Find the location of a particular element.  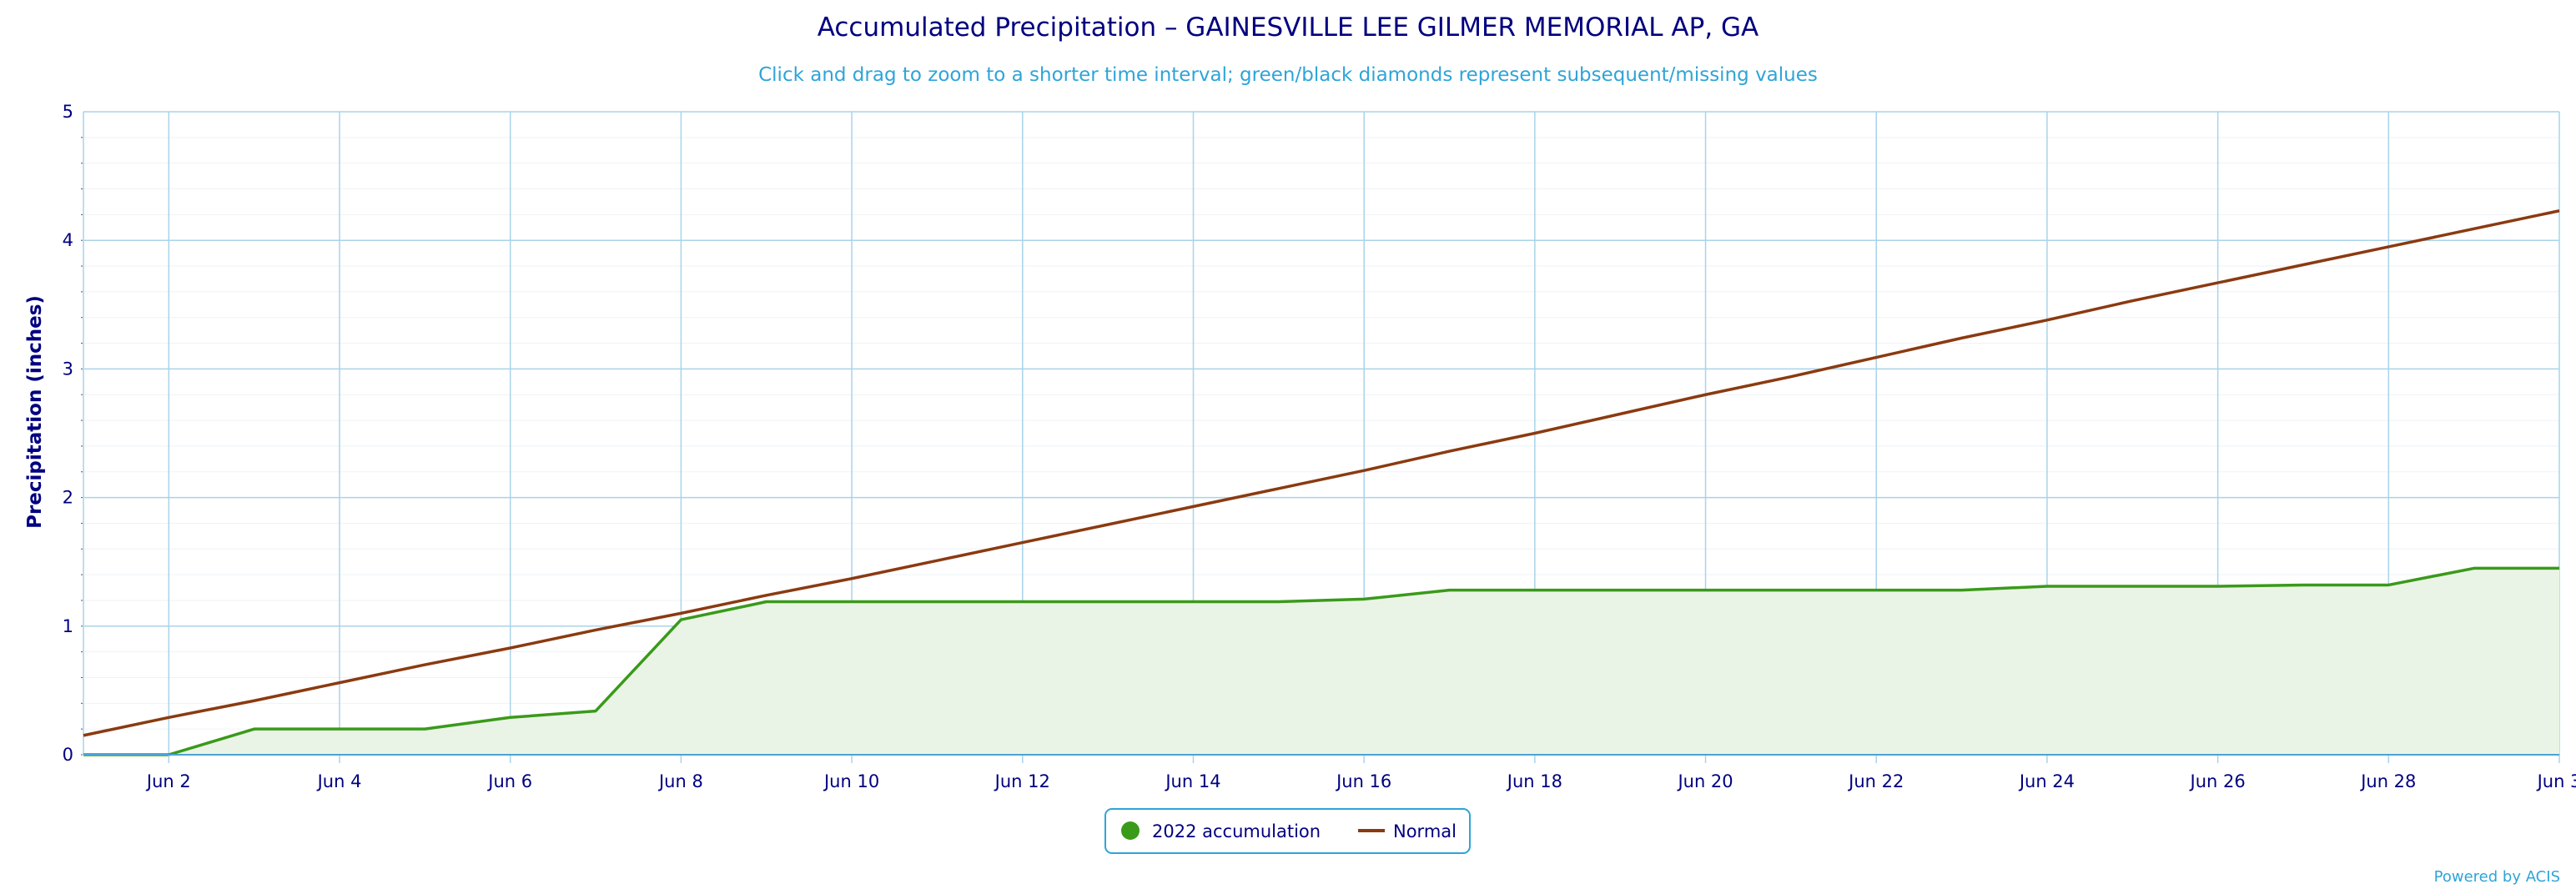

legend-box is located at coordinates (1287, 831).